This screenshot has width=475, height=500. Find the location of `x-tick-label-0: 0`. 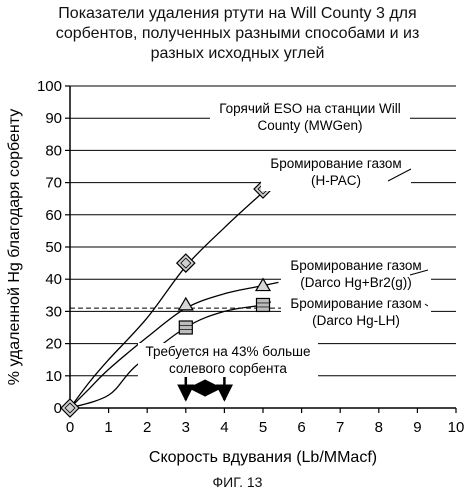

x-tick-label-0: 0 is located at coordinates (70, 427).